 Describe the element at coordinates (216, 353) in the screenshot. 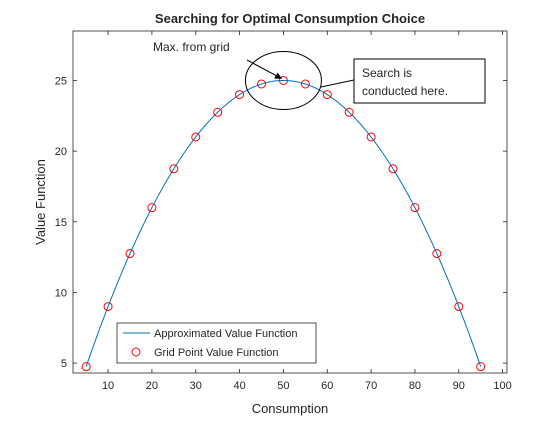

I see `legend-entry-grid-point: Grid Point Value Function` at that location.